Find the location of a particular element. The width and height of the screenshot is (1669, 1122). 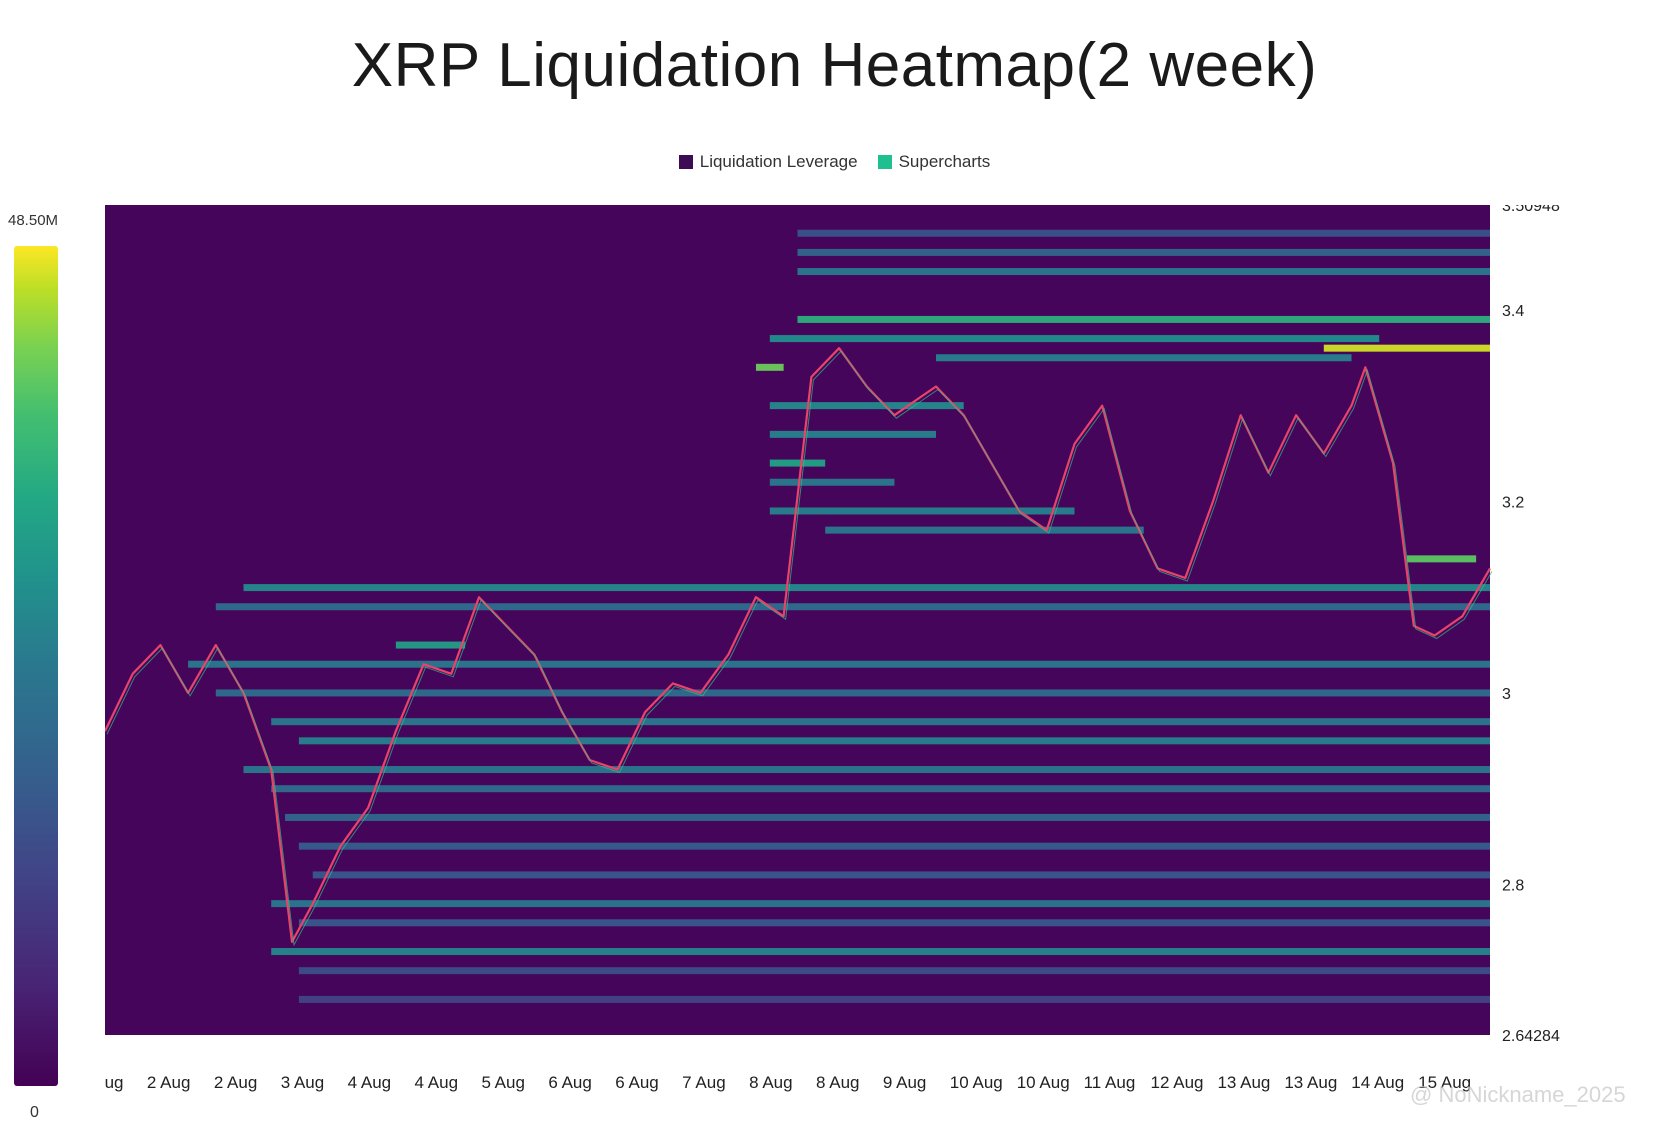

legend-item-liquidation-leverage: Liquidation Leverage is located at coordinates (768, 162).